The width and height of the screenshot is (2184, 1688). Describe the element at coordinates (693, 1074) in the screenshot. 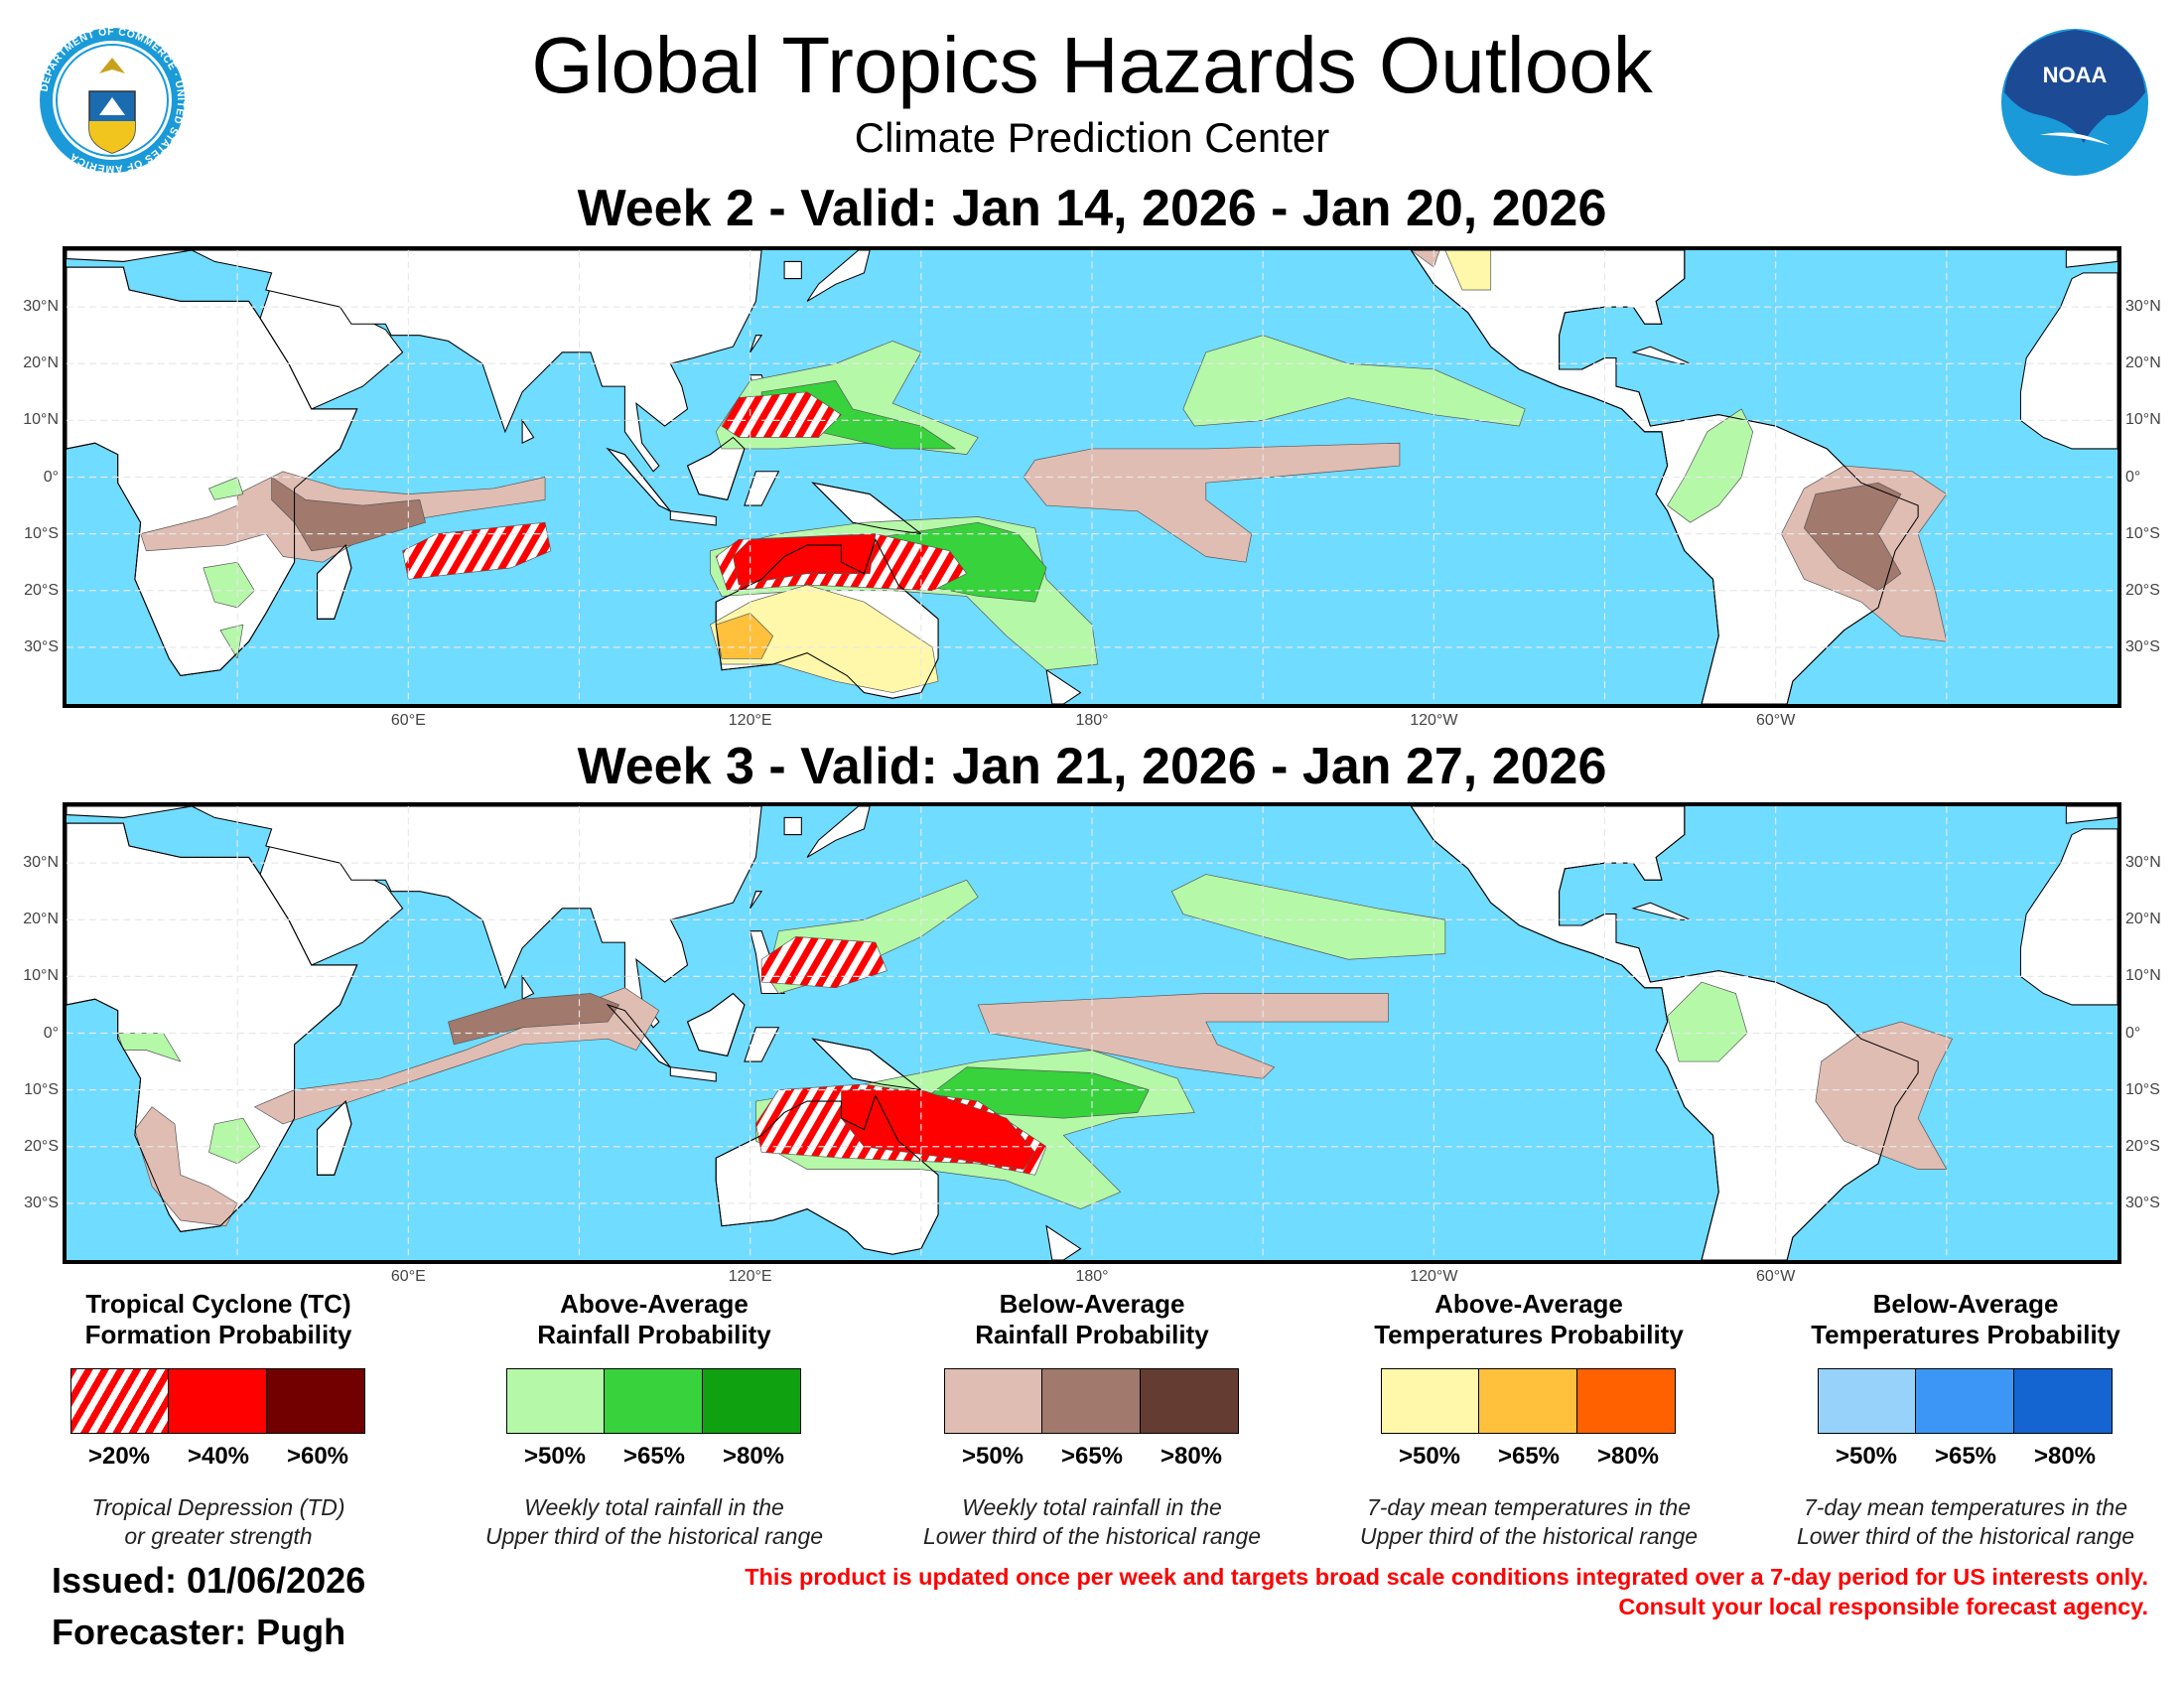

I see `land-java` at that location.